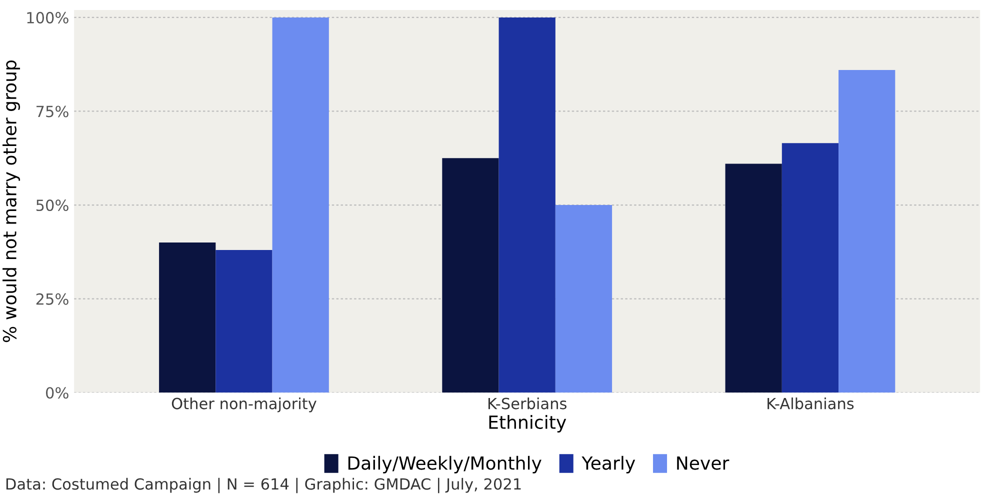 The height and width of the screenshot is (497, 988). What do you see at coordinates (52, 299) in the screenshot?
I see `y-tick-label: 25%` at bounding box center [52, 299].